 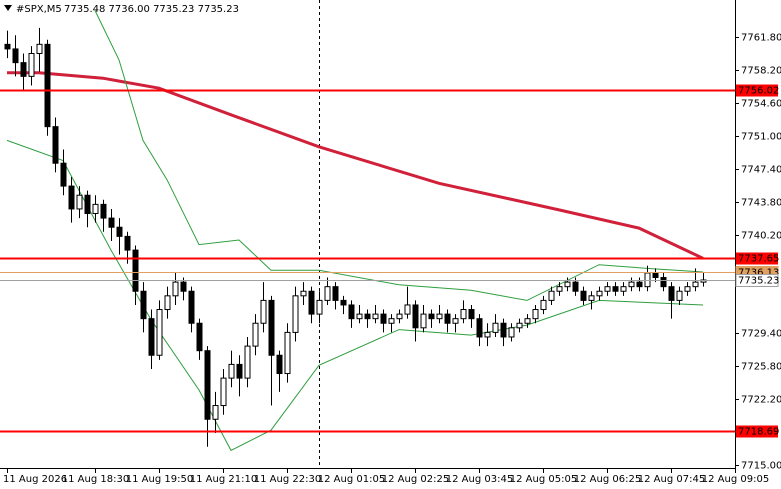 I want to click on price-level-label: 7737.65, so click(x=758, y=259).